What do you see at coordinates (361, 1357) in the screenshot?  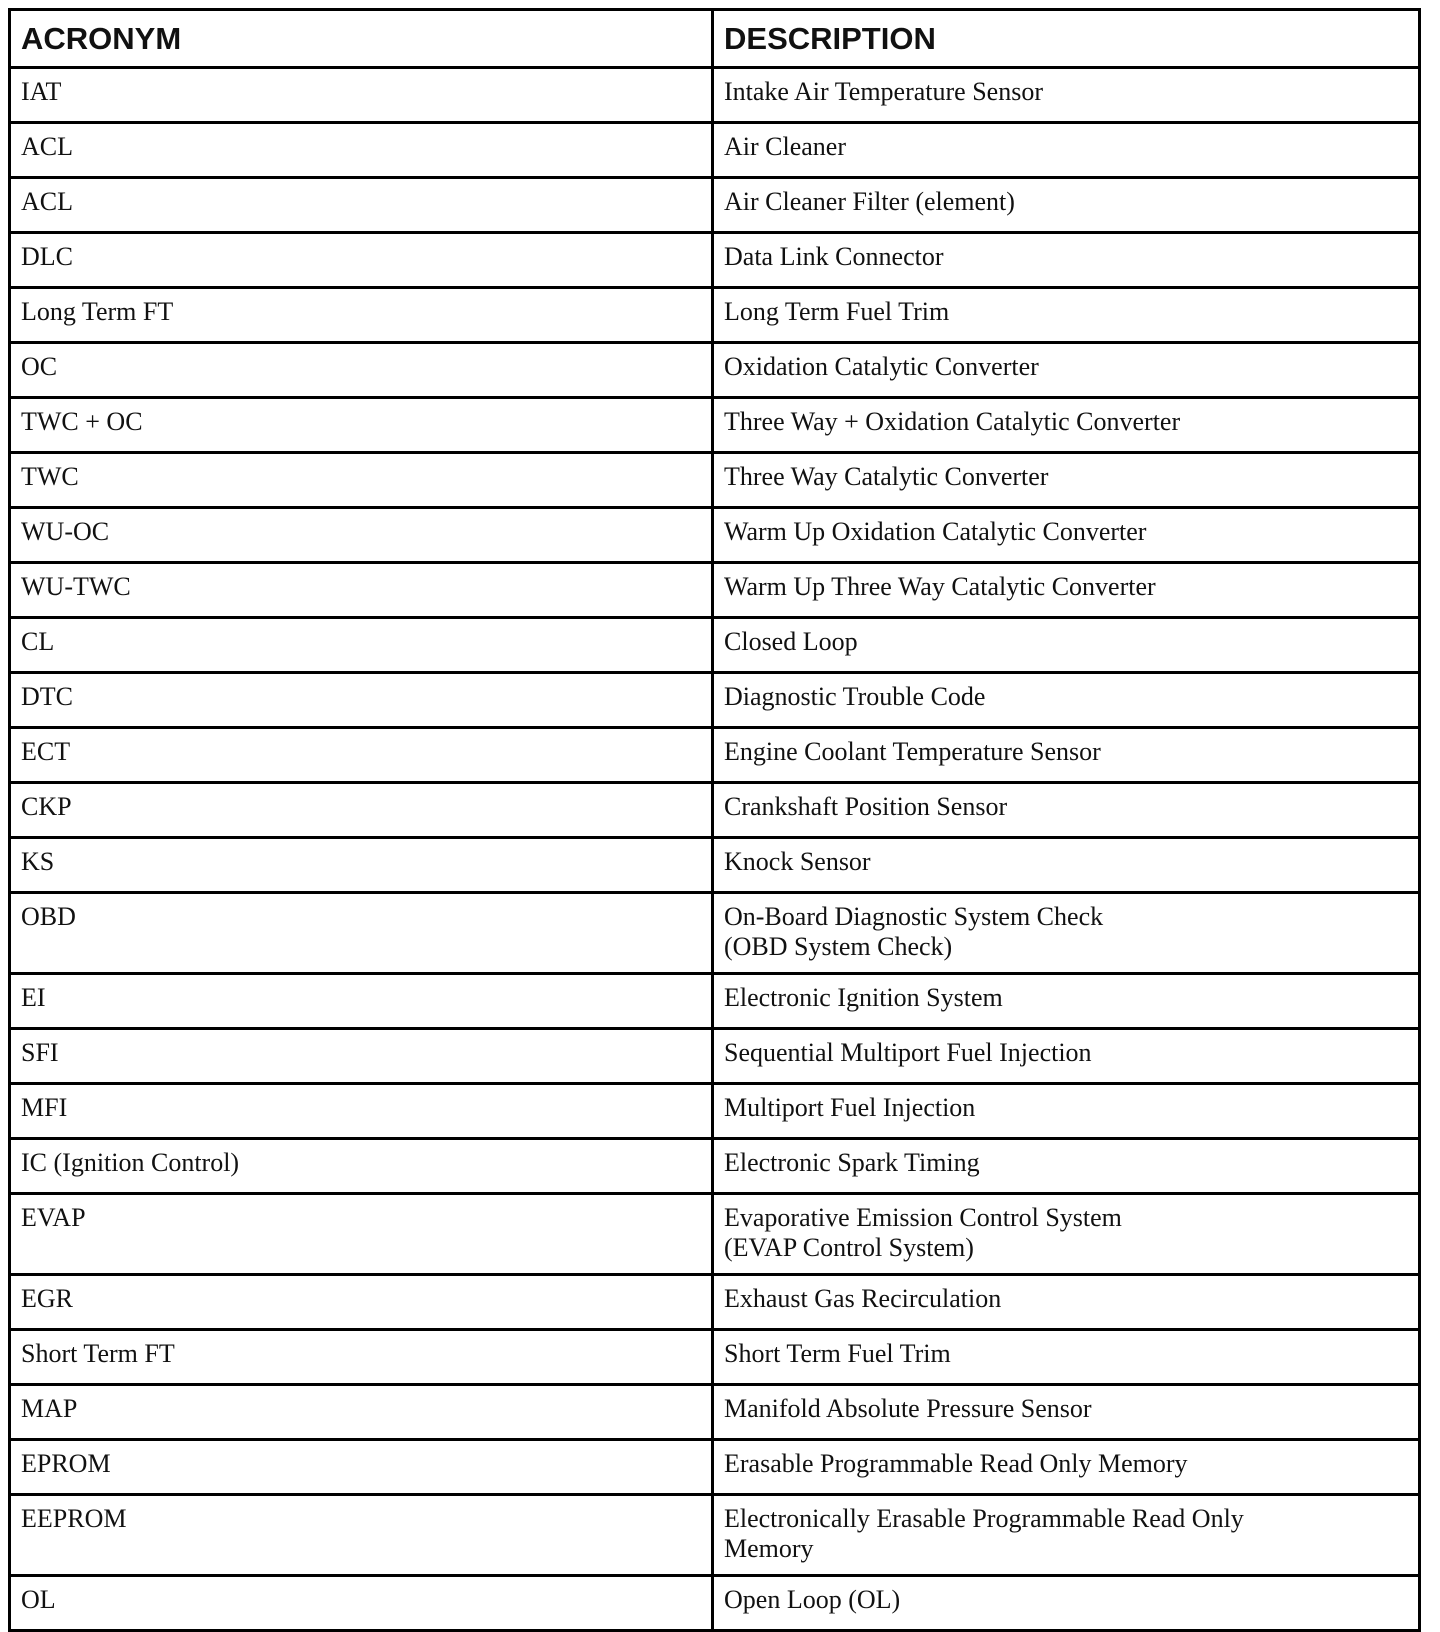 I see `acronym-cell: Short Term FT` at bounding box center [361, 1357].